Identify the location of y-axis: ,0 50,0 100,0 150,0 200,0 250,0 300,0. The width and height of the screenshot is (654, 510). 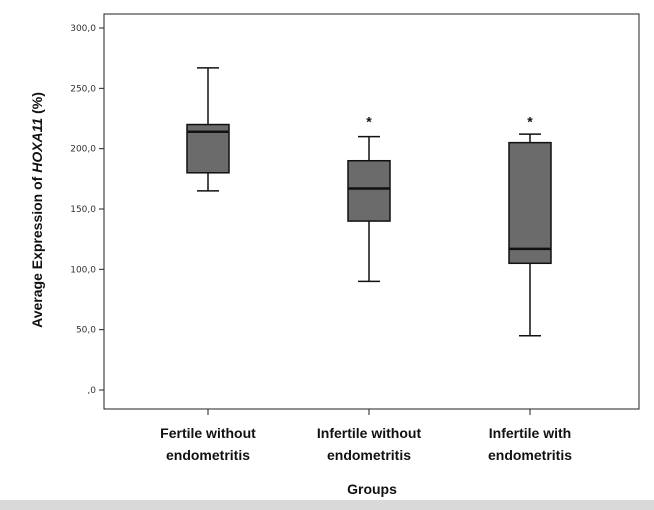
(87, 210).